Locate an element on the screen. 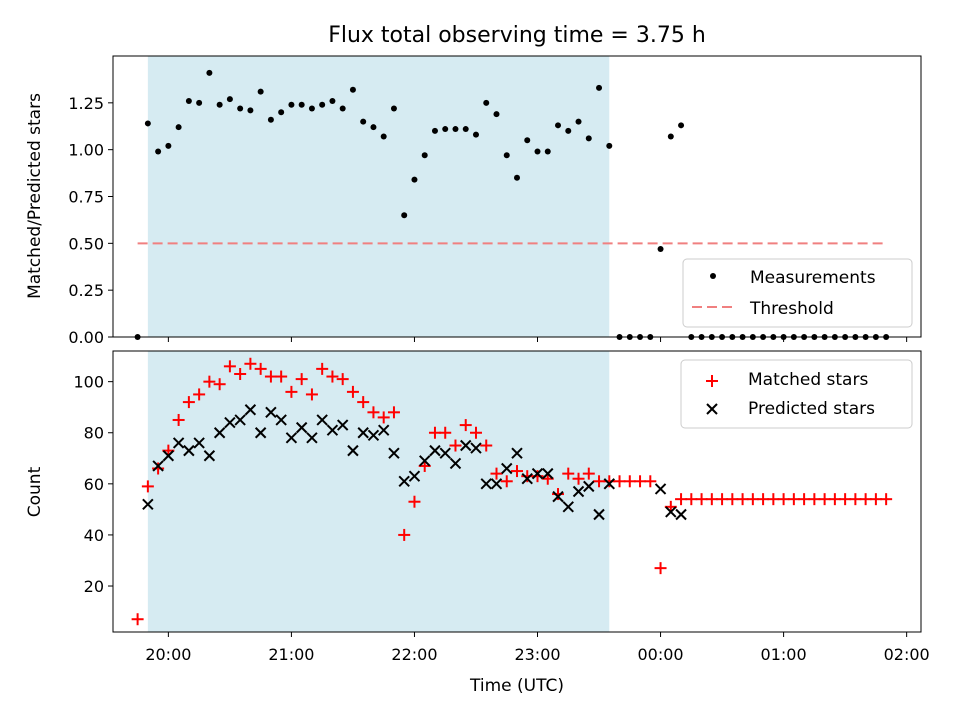 Image resolution: width=960 pixels, height=720 pixels. top-y-axis-label: Matched/Predicted stars is located at coordinates (35, 196).